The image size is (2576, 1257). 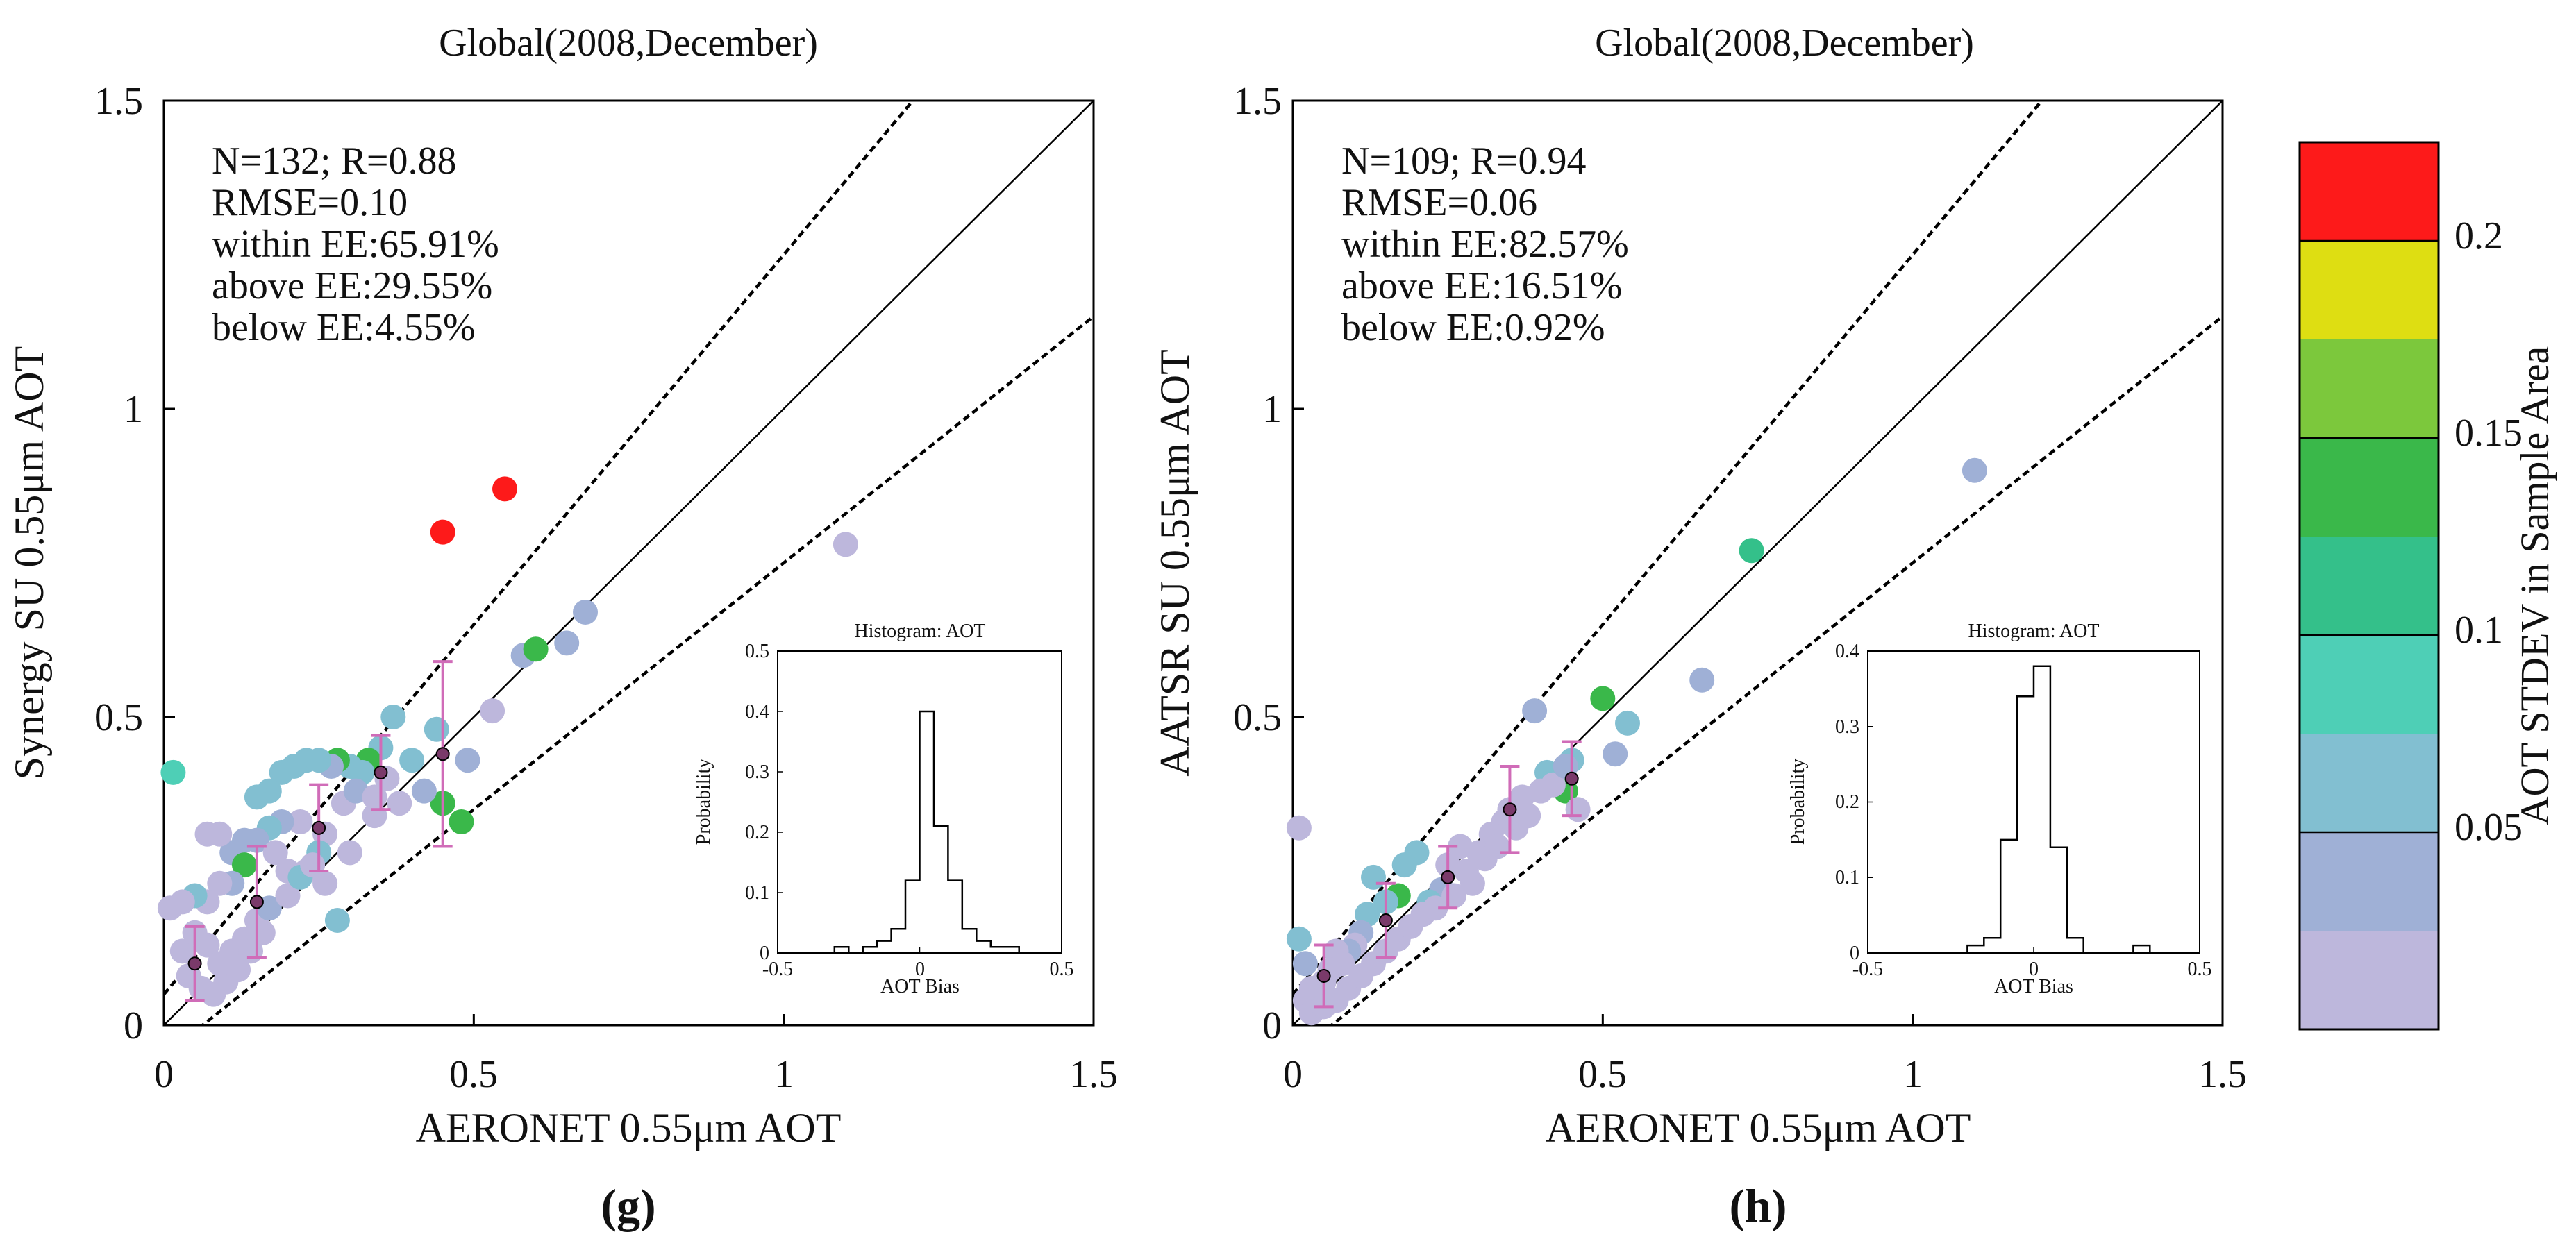 I want to click on panel-h-stat-line: within EE:82.57%, so click(x=1485, y=245).